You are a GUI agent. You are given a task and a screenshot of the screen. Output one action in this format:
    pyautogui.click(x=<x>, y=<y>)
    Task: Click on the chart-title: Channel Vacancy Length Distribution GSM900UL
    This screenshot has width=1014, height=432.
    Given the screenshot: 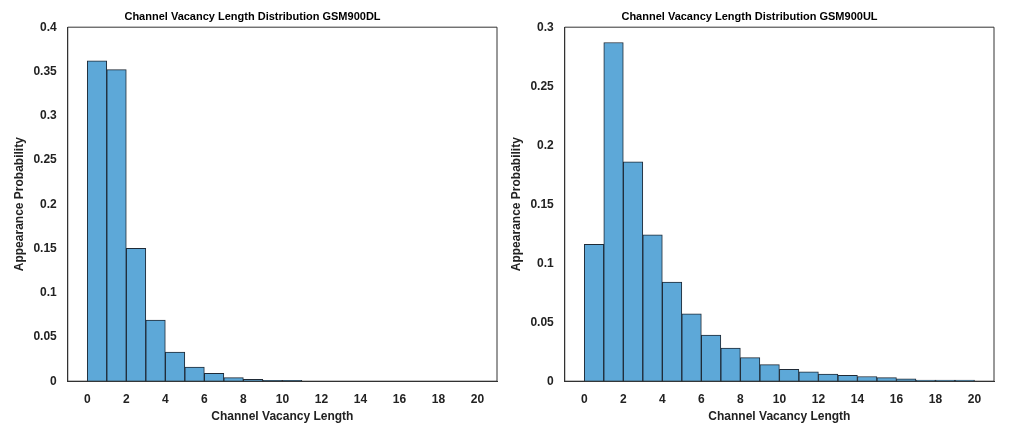 What is the action you would take?
    pyautogui.click(x=749, y=15)
    